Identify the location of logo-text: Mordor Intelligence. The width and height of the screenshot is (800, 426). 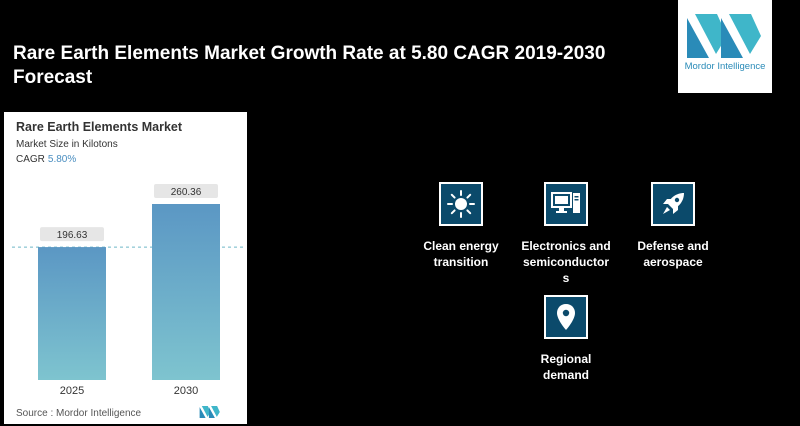
(725, 66).